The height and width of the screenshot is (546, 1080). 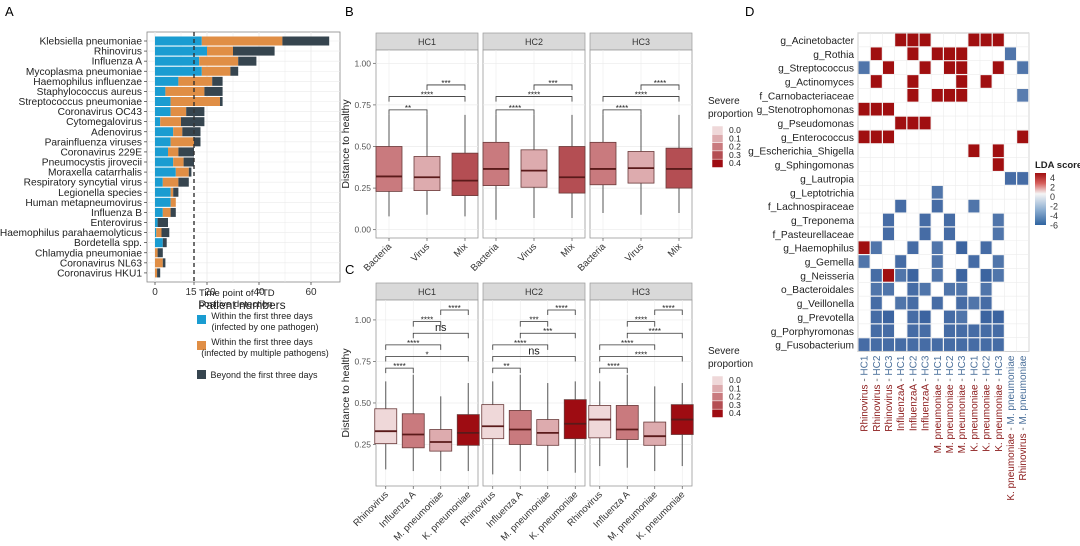 I want to click on category-label: Influenza A, so click(x=117, y=62).